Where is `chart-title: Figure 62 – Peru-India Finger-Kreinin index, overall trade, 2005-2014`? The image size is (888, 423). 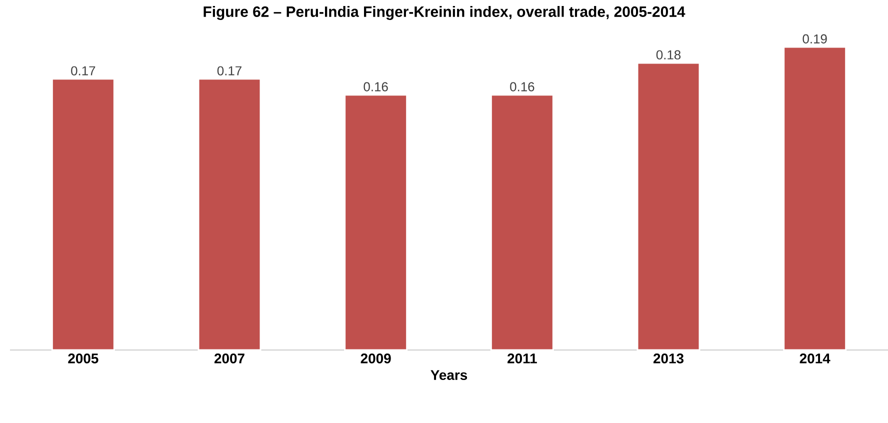
chart-title: Figure 62 – Peru-India Finger-Kreinin index, overall trade, 2005-2014 is located at coordinates (445, 13).